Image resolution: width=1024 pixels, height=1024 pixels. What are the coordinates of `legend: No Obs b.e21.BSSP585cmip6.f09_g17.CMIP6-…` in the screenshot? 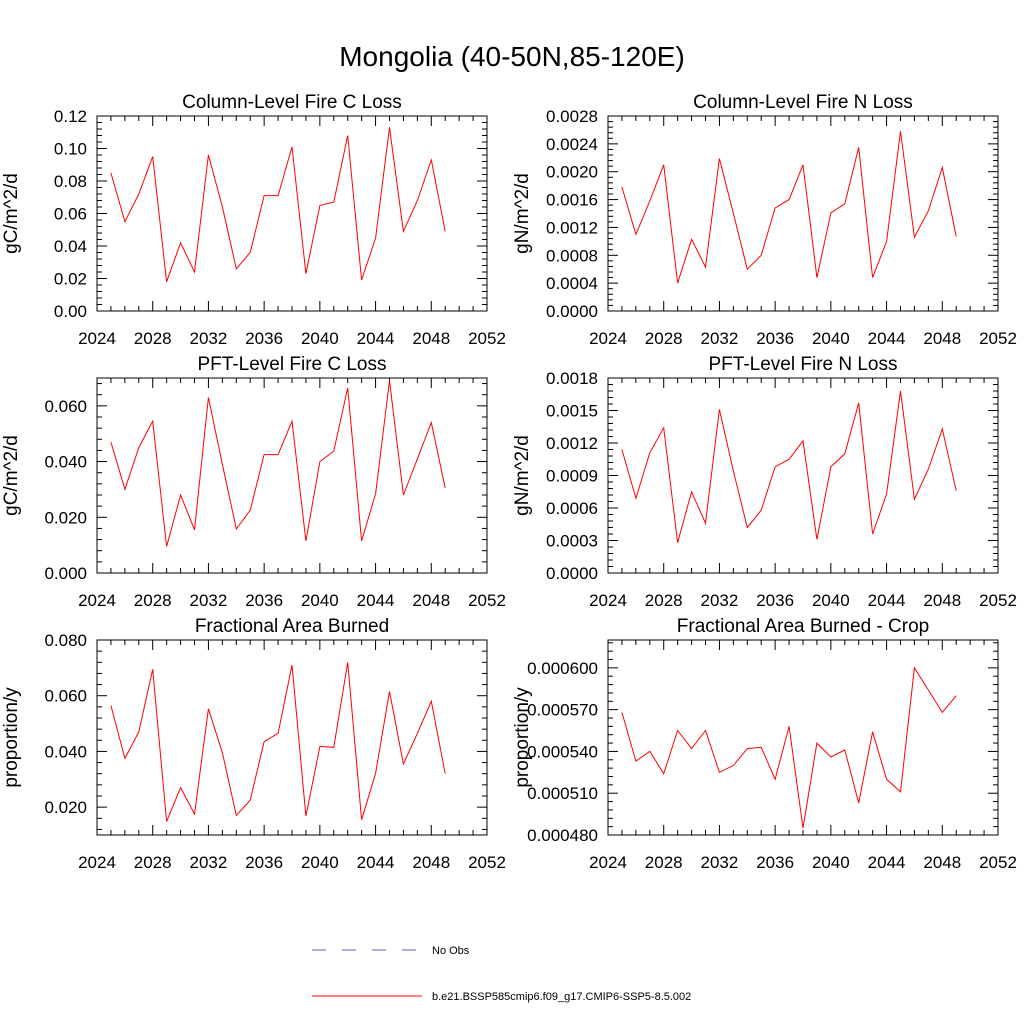 It's located at (501, 974).